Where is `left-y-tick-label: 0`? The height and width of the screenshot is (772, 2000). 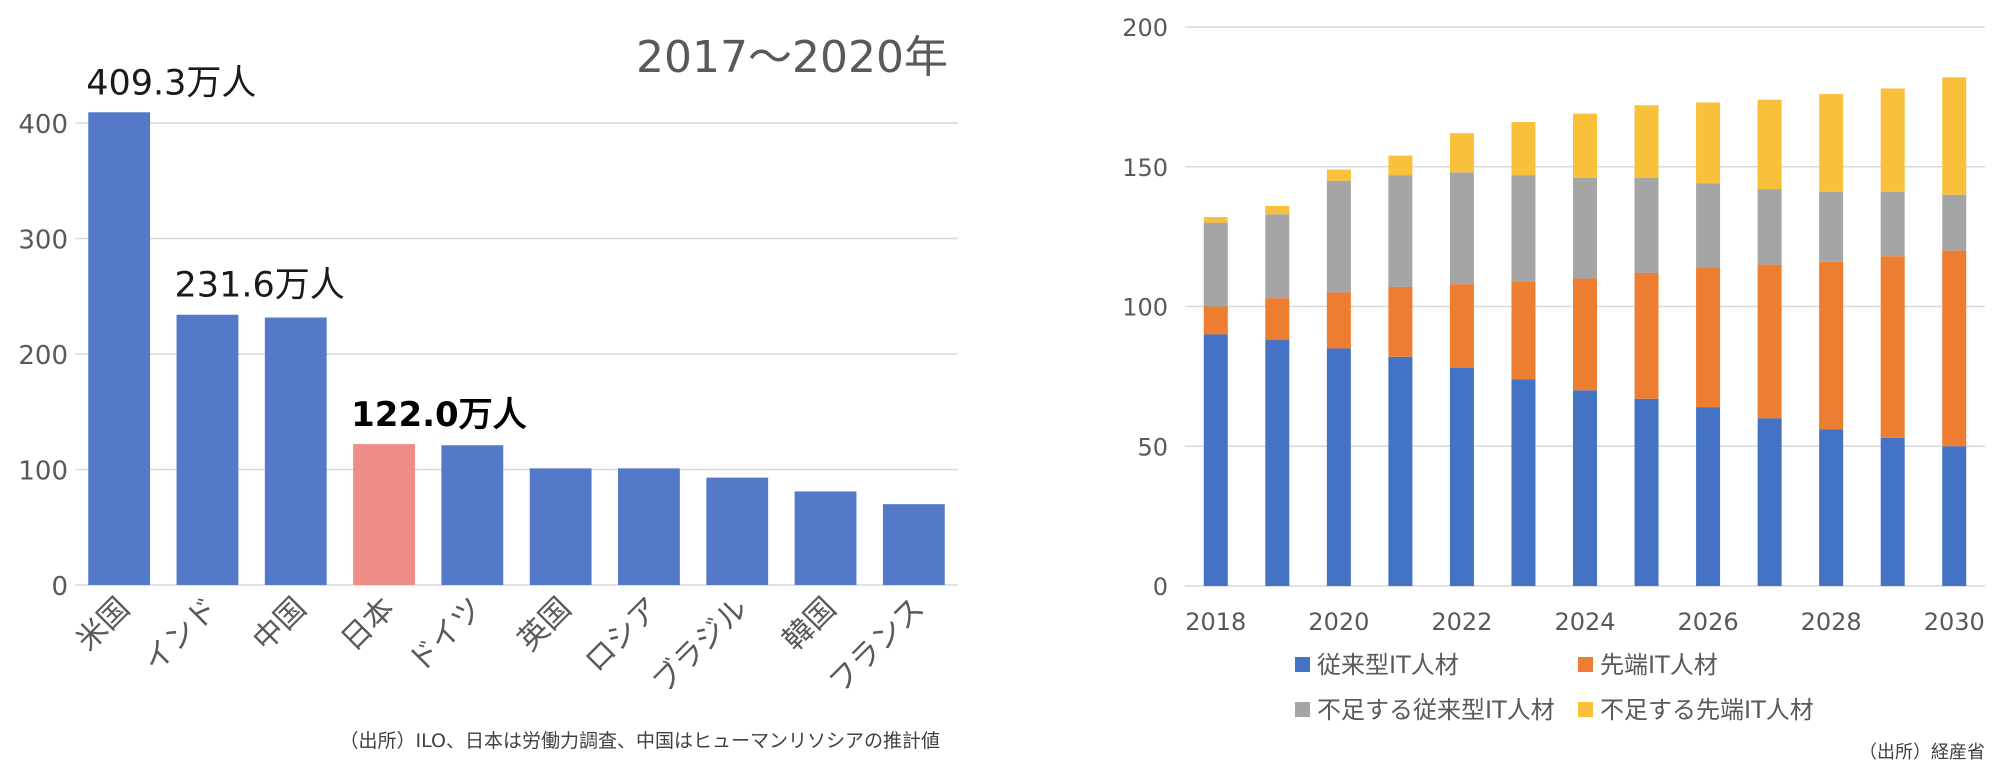
left-y-tick-label: 0 is located at coordinates (59, 587).